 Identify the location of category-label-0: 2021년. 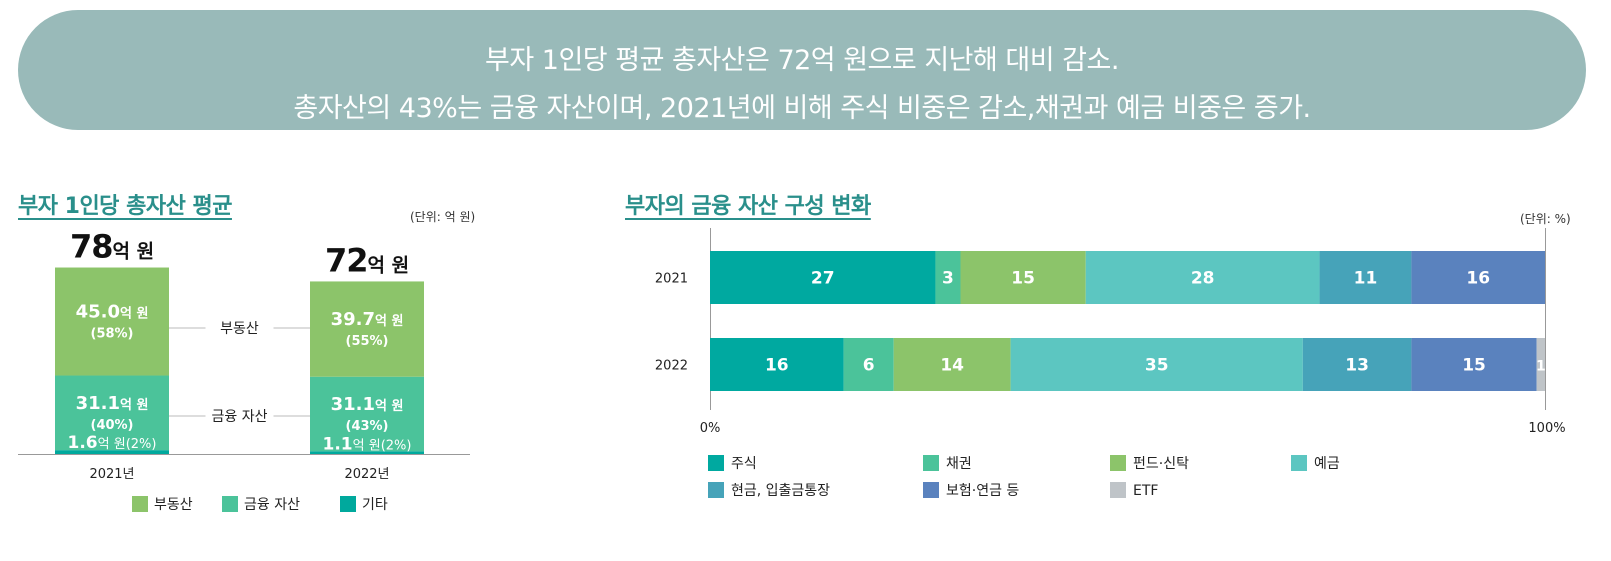
(111, 474).